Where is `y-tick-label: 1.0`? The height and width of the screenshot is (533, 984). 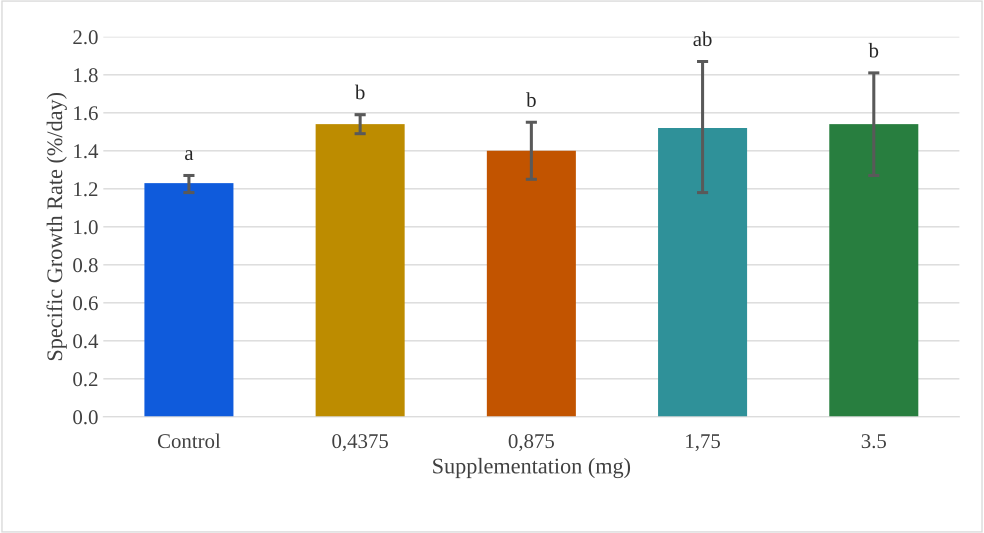 y-tick-label: 1.0 is located at coordinates (86, 227).